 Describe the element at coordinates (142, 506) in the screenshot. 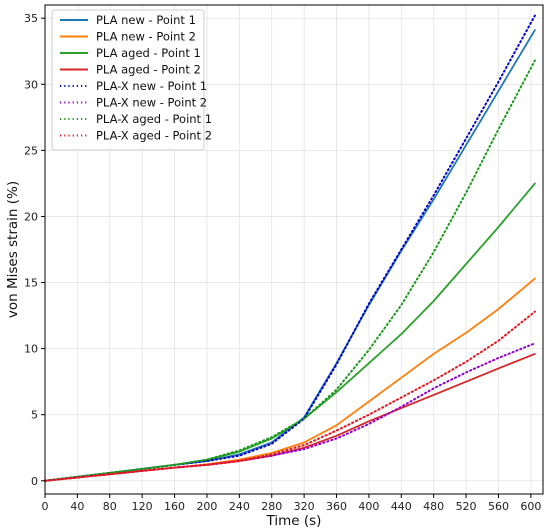

I see `x-tick-label: 120` at that location.